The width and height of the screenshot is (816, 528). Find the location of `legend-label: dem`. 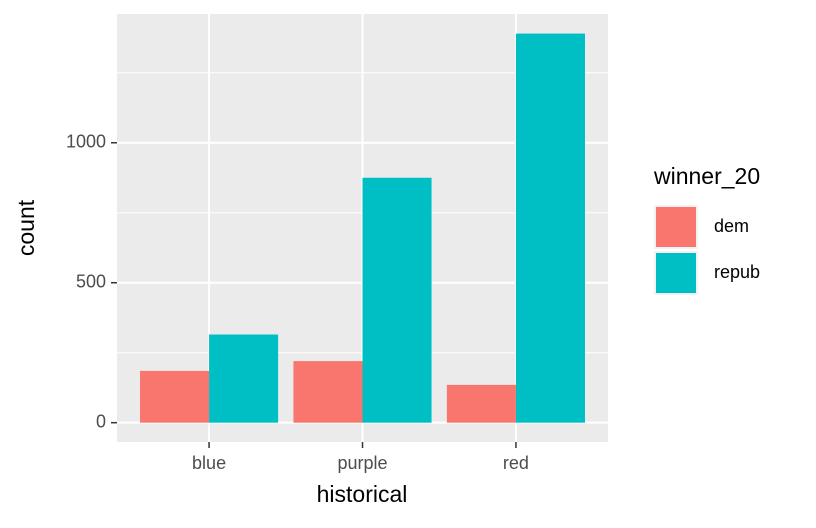

legend-label: dem is located at coordinates (731, 226).